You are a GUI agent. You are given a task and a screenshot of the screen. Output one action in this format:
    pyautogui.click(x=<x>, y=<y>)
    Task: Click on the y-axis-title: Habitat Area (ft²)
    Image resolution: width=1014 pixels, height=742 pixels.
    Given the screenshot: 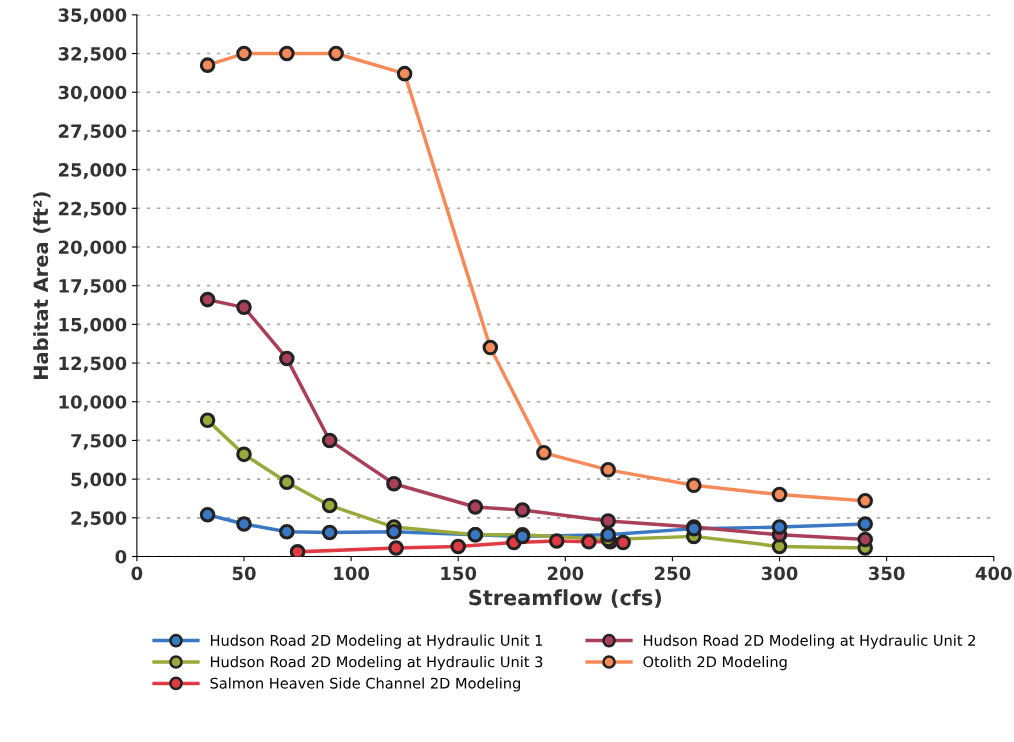 What is the action you would take?
    pyautogui.click(x=42, y=285)
    